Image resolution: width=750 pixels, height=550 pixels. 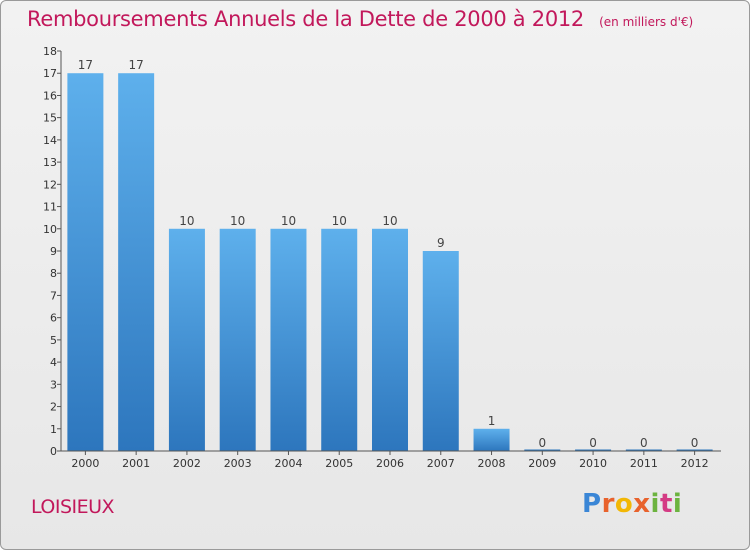 I want to click on x-tick-label: 2008, so click(x=492, y=463).